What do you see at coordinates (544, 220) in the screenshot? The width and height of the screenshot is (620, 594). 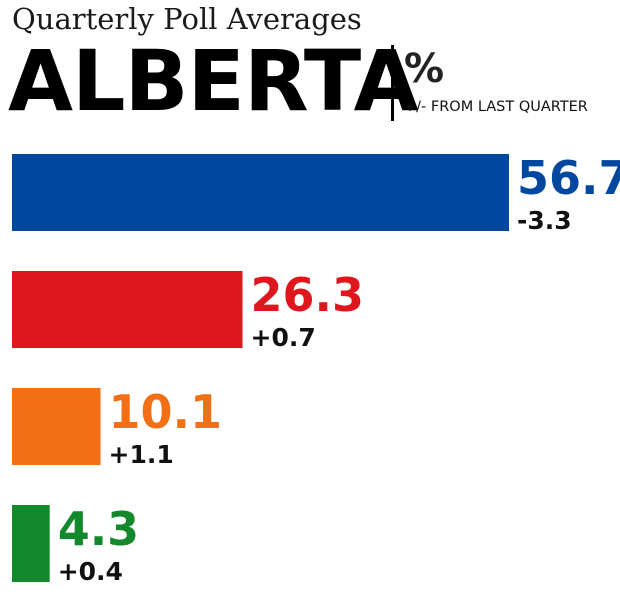 I see `change-label-1: -3.3` at bounding box center [544, 220].